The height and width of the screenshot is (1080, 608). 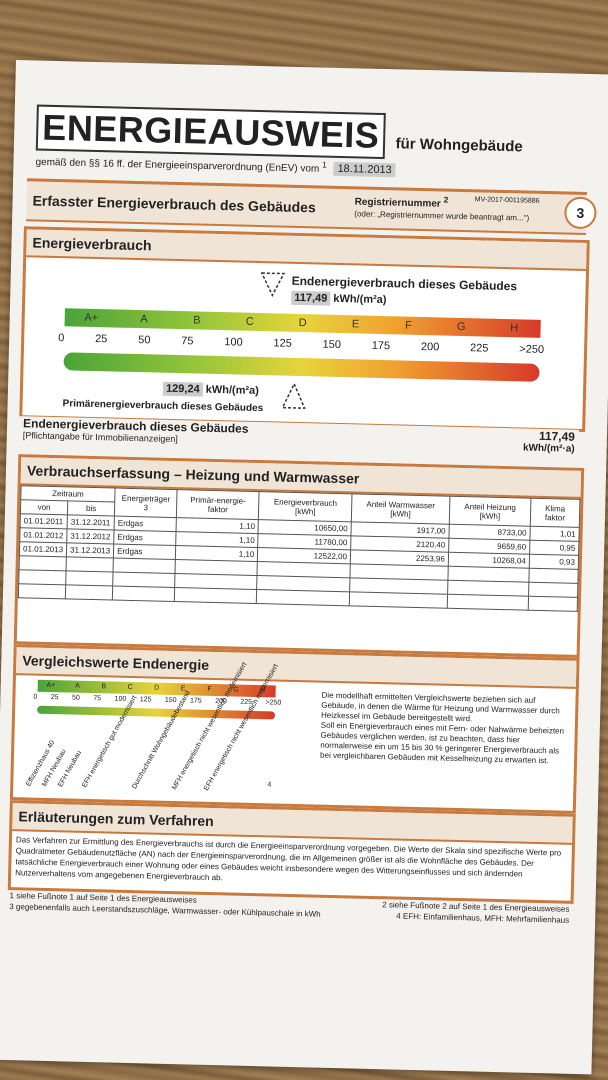 What do you see at coordinates (130, 687) in the screenshot?
I see `comparison-class-label: C` at bounding box center [130, 687].